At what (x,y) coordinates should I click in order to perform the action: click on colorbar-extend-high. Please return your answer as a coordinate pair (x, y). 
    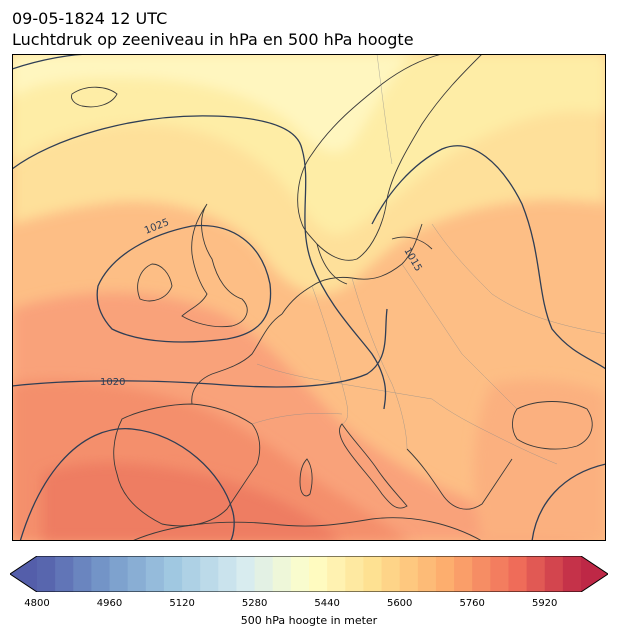
    Looking at the image, I should click on (594, 574).